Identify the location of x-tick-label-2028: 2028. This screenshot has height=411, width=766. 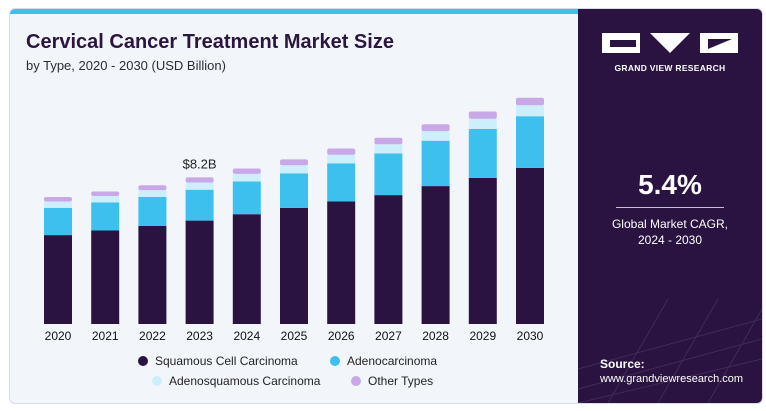
(435, 336).